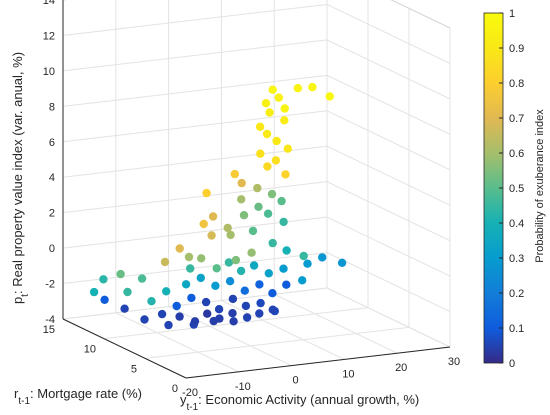  Describe the element at coordinates (190, 393) in the screenshot. I see `x-tick-label: -20` at that location.